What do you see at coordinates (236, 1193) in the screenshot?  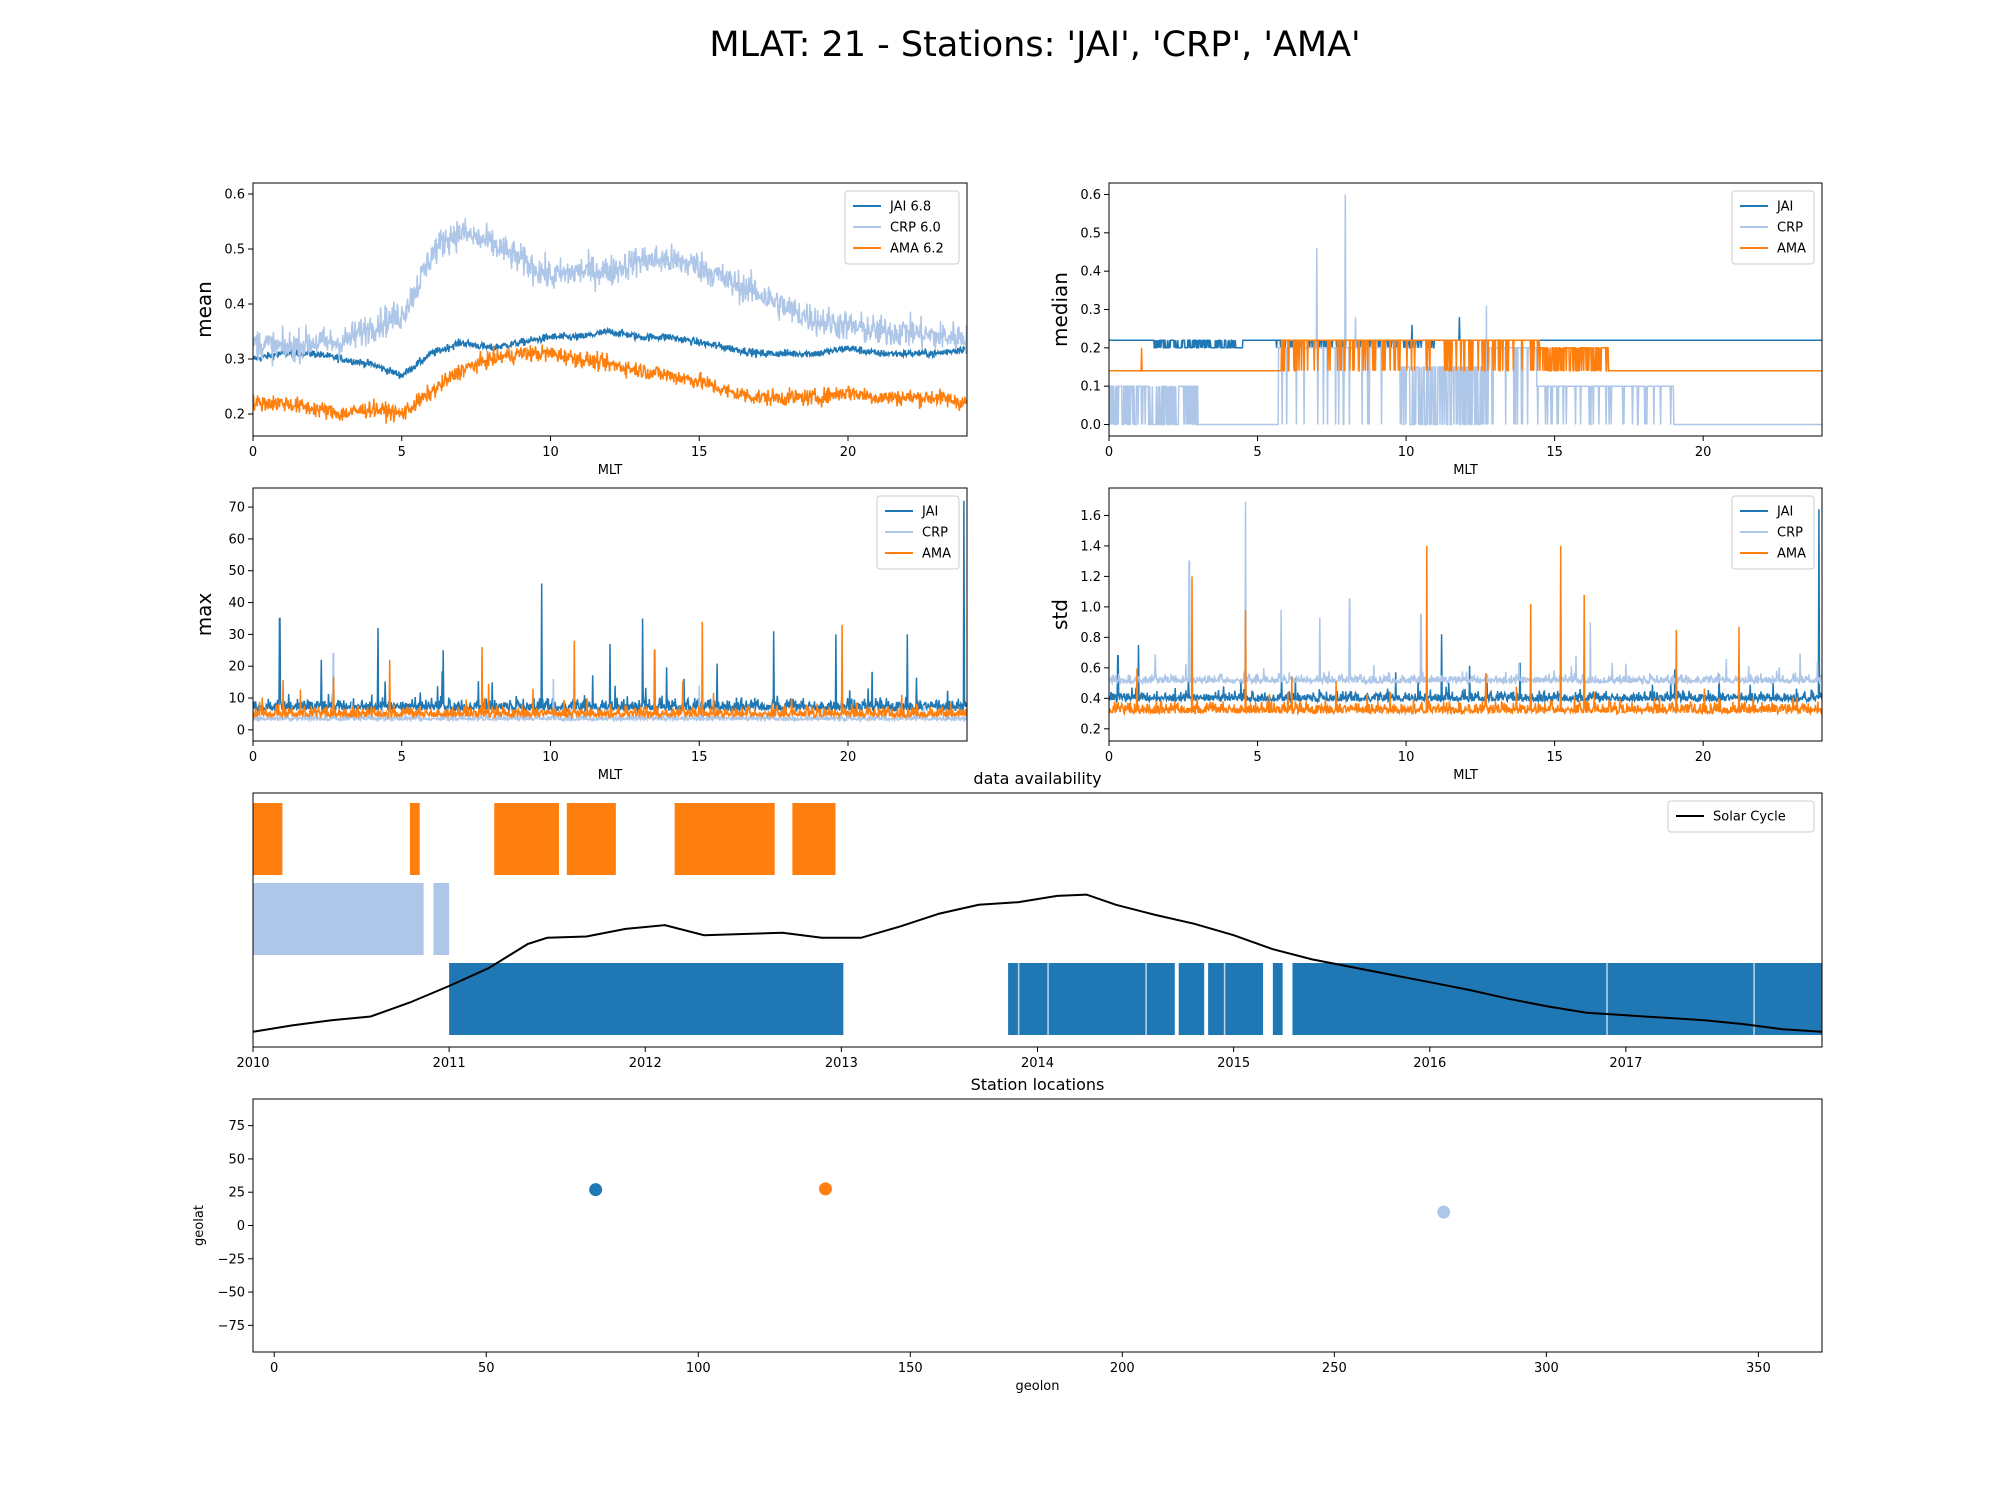 I see `y-tick-label: 25` at bounding box center [236, 1193].